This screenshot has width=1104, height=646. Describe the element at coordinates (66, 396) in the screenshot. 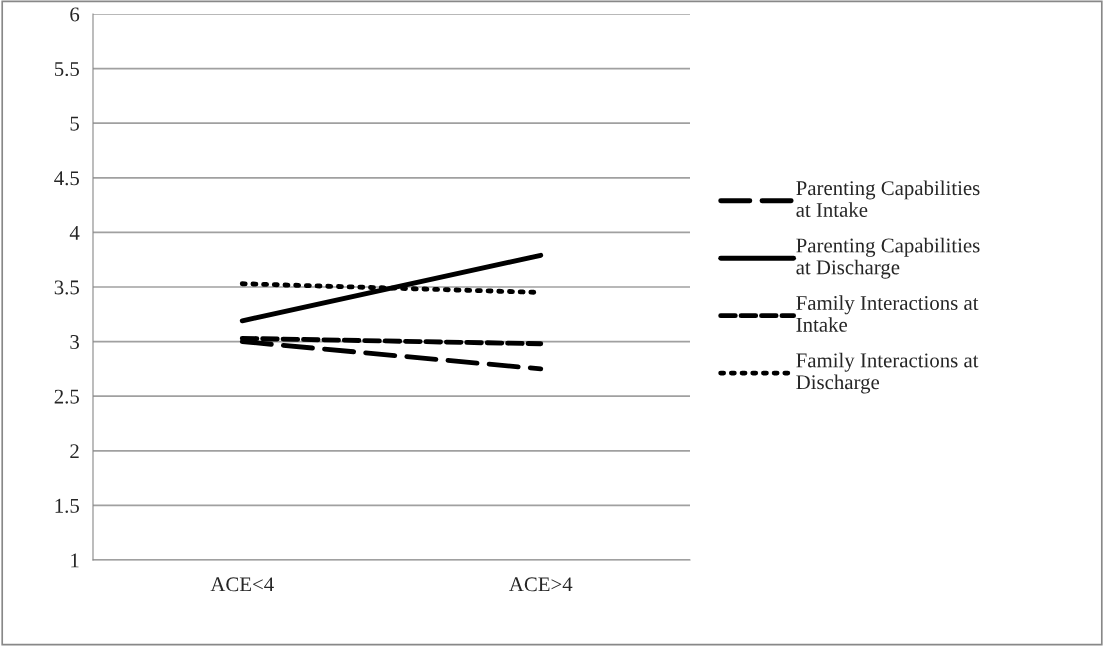

I see `y-tick-label: 2.5` at that location.